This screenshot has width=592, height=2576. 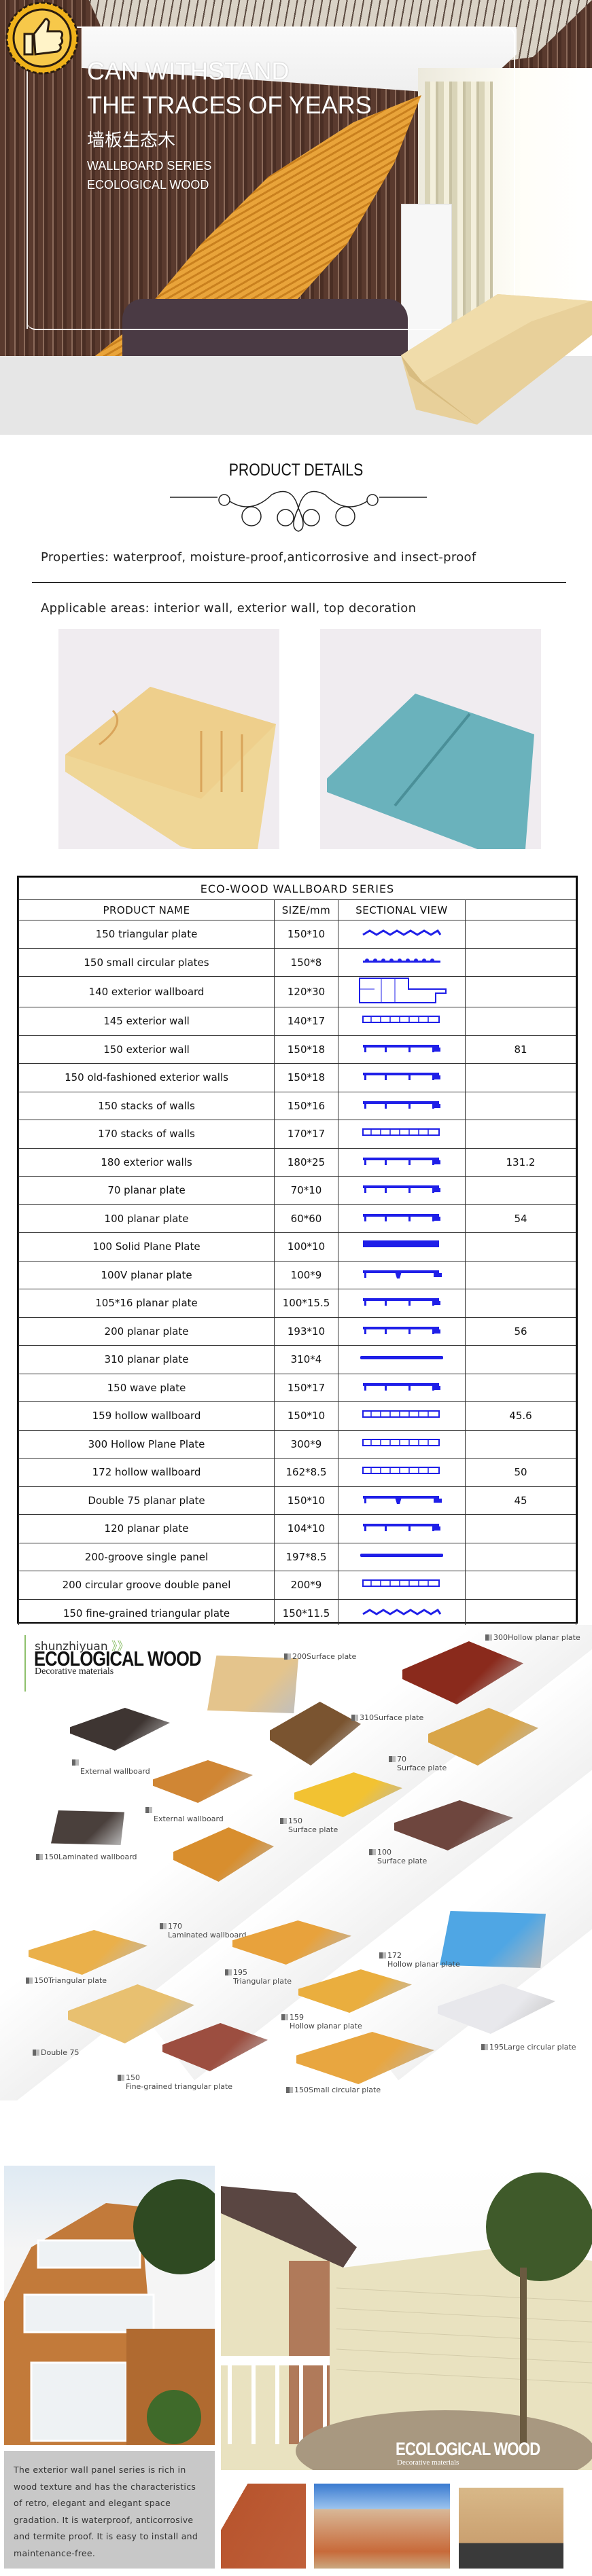 What do you see at coordinates (297, 991) in the screenshot?
I see `table-row: 140 exterior wallboard 120*30` at bounding box center [297, 991].